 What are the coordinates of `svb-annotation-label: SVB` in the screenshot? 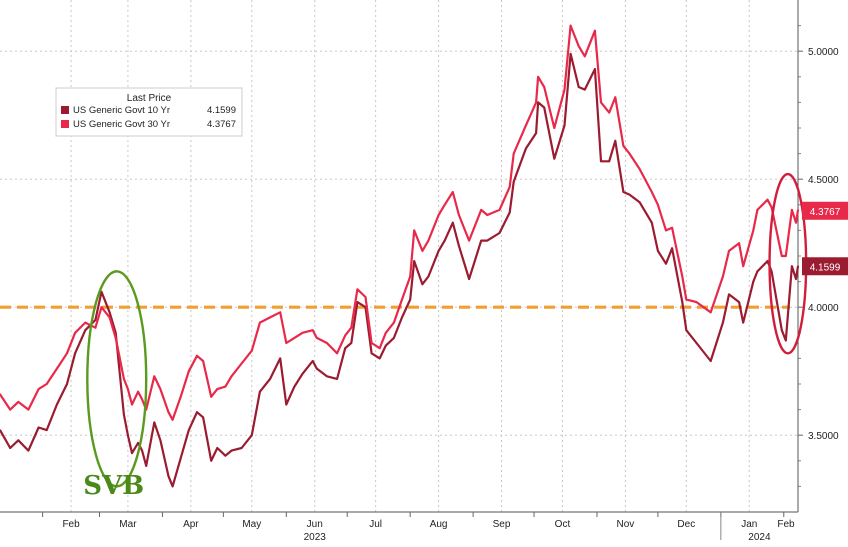 It's located at (113, 486).